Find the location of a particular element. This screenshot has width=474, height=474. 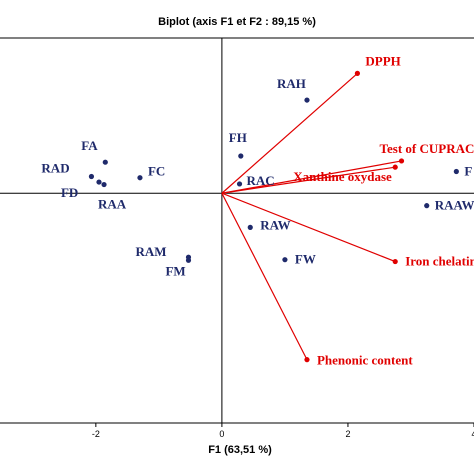

variable-label: Iron chelating is located at coordinates (439, 261).